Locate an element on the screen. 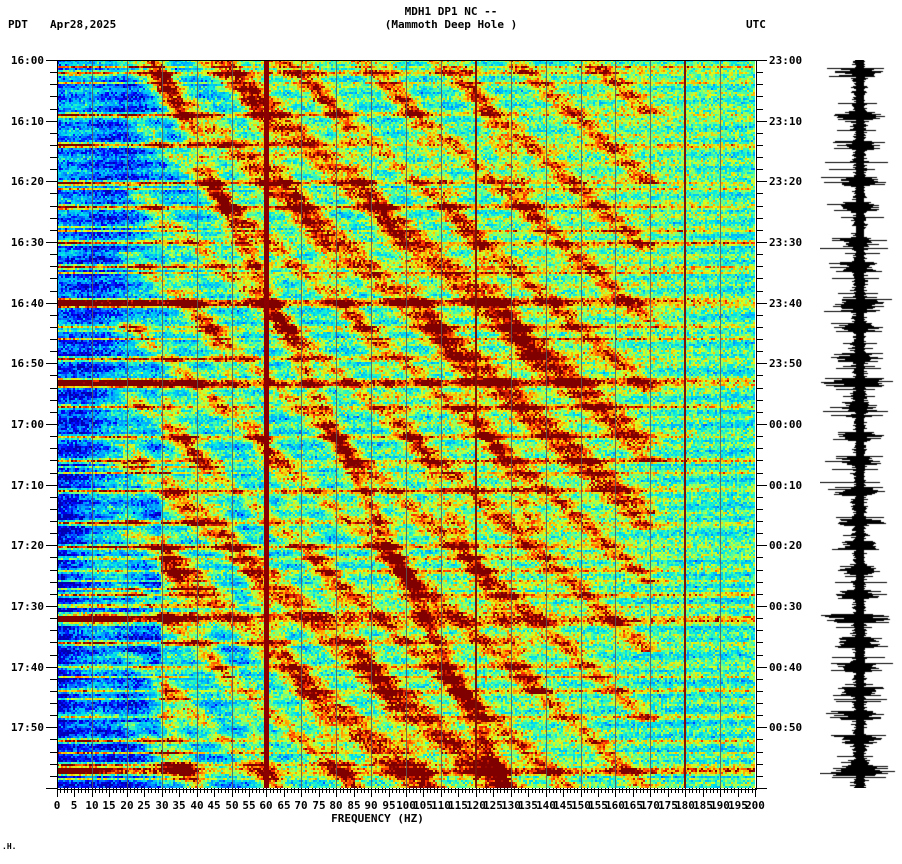  time-label-utc: 23:00 is located at coordinates (786, 60).